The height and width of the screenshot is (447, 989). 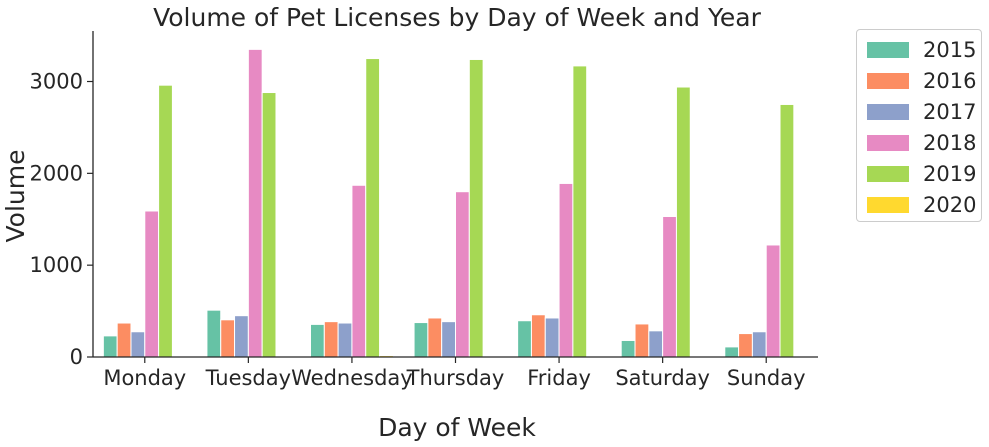 I want to click on x-tick-label: Friday, so click(x=559, y=378).